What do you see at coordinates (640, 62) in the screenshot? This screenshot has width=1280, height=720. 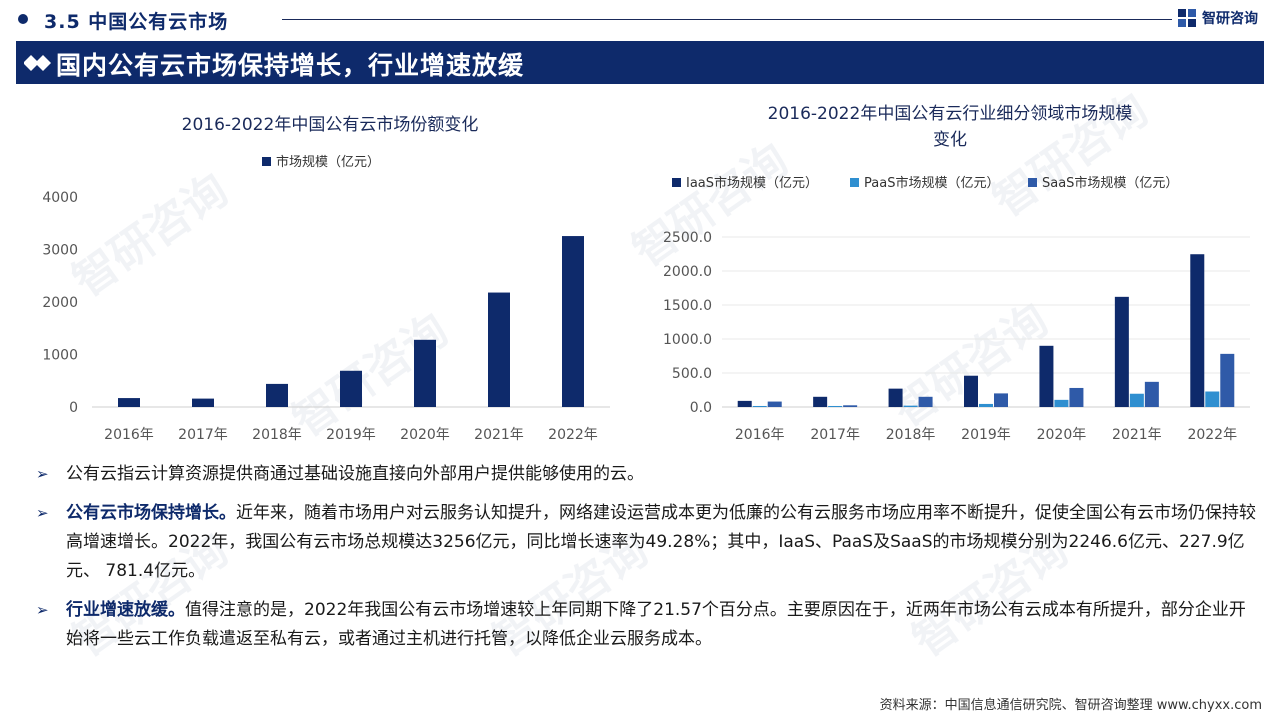 I see `title-banner: 国内公有云市场保持增长，行业增速放缓` at bounding box center [640, 62].